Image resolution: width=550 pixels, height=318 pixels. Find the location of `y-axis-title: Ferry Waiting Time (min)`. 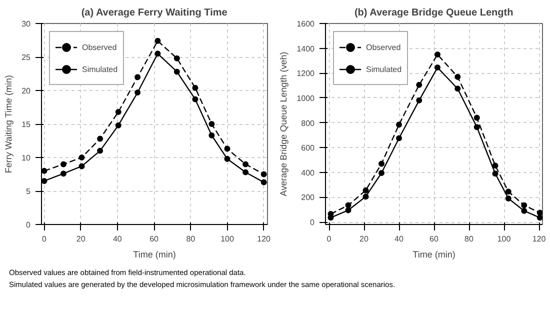

y-axis-title: Ferry Waiting Time (min) is located at coordinates (9, 124).